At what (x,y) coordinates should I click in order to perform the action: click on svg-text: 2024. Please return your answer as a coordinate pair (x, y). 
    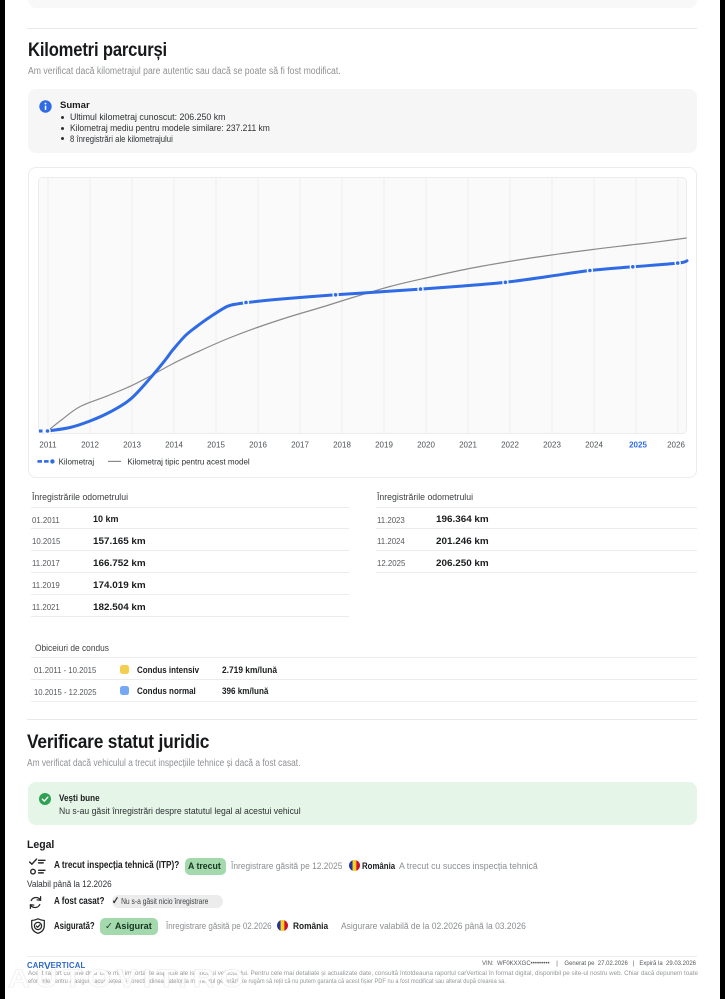
    Looking at the image, I should click on (594, 445).